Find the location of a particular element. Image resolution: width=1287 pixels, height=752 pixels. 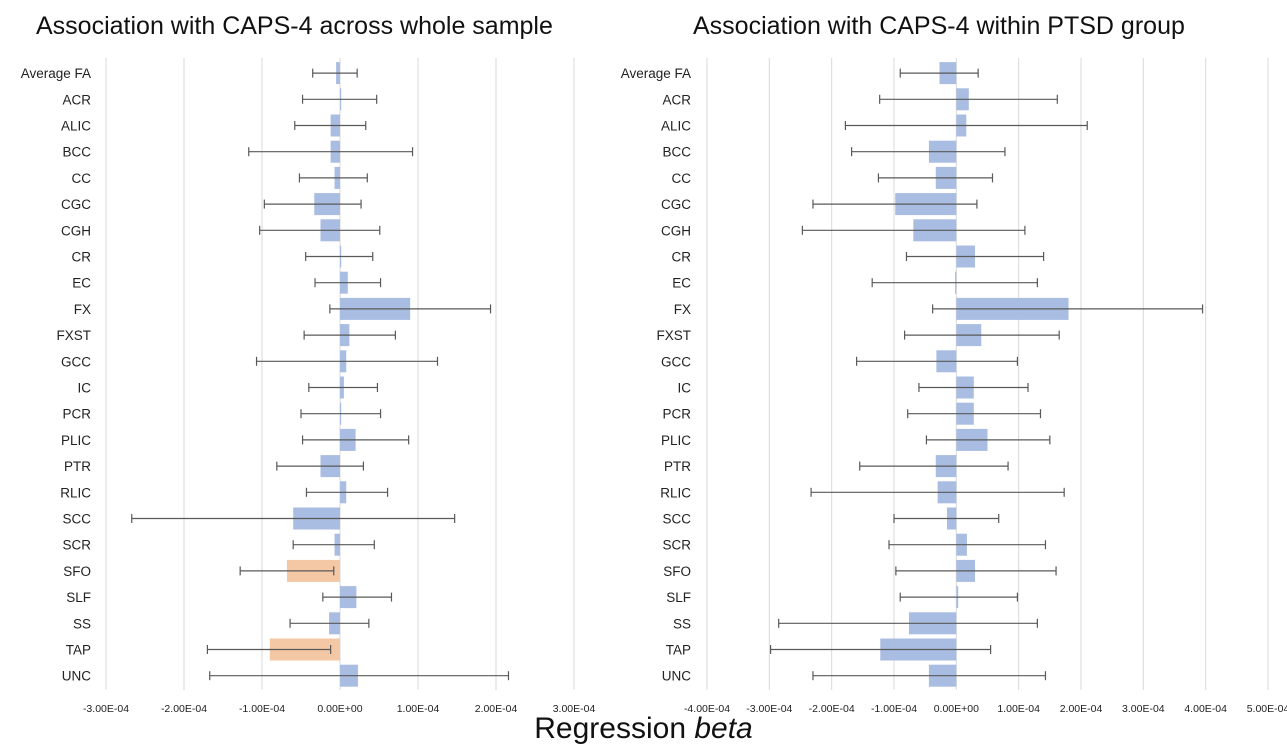

x-axis-label-text: Regression is located at coordinates (614, 728).